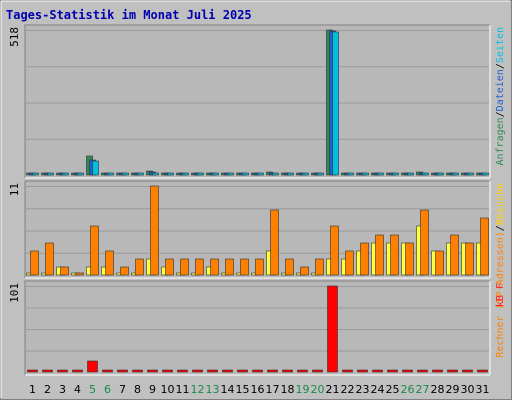  Describe the element at coordinates (484, 246) in the screenshot. I see `bar-visits-rechner-ip-adressen--day-31` at that location.